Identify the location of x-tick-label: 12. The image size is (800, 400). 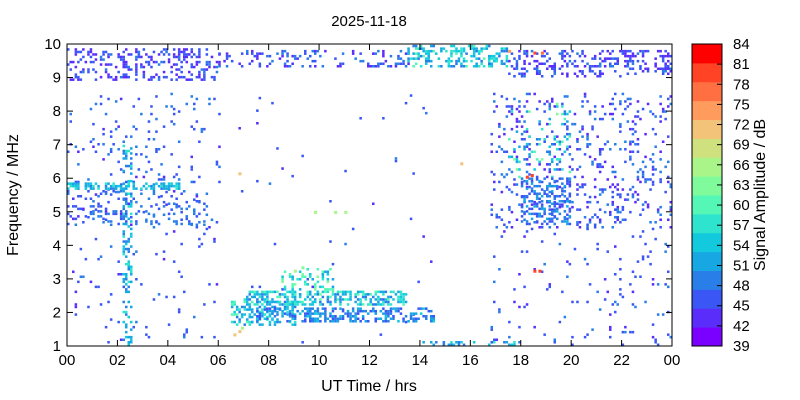
(369, 360).